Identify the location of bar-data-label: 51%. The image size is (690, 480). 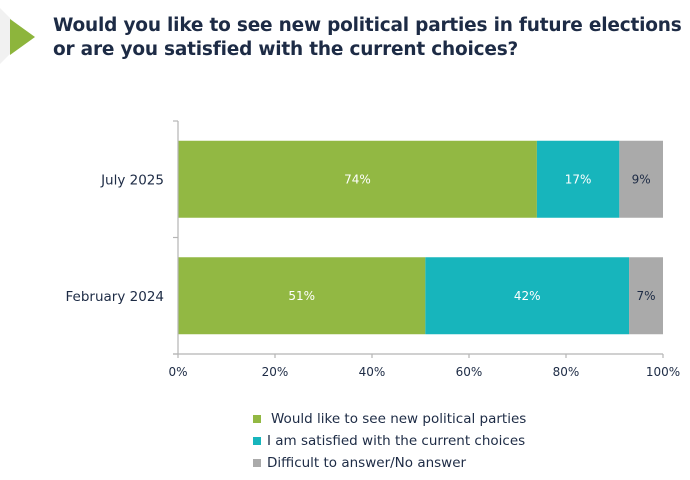
(301, 296).